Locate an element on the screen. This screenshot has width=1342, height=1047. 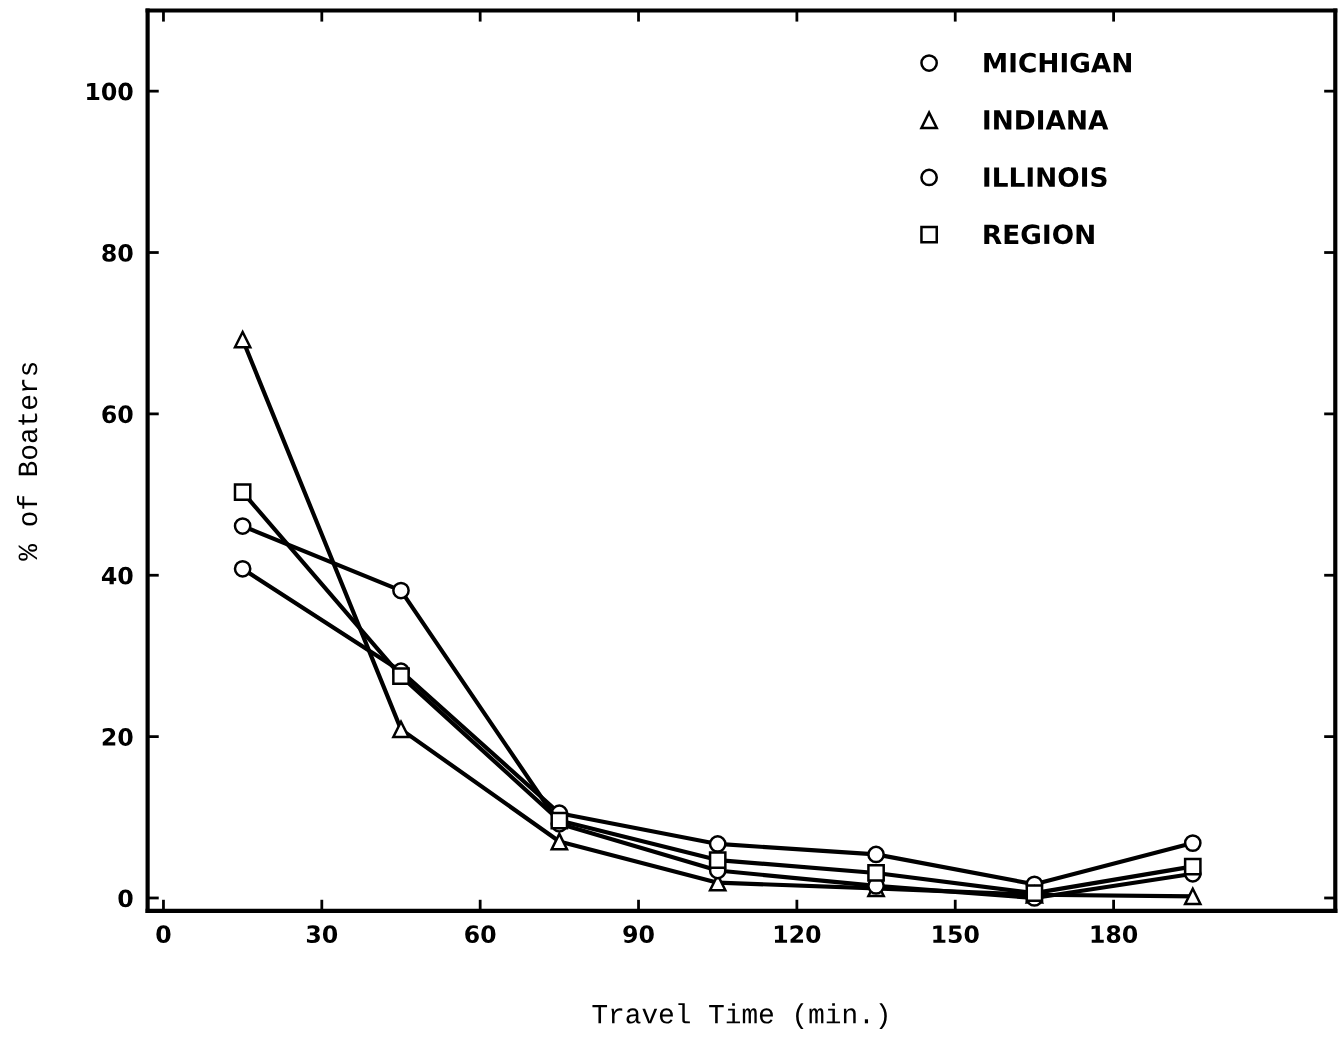
legend-label: MICHIGAN is located at coordinates (1057, 62).